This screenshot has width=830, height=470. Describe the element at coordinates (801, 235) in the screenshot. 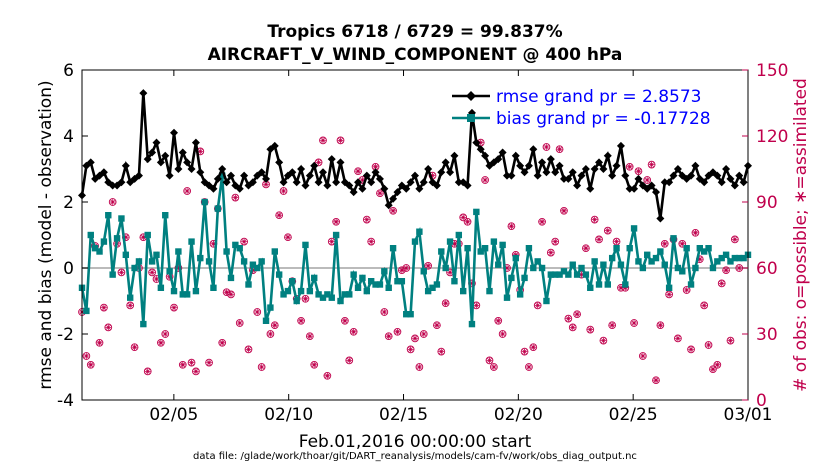

I see `right-axis-label: # of obs: o=possible; ∗=assimilated` at that location.